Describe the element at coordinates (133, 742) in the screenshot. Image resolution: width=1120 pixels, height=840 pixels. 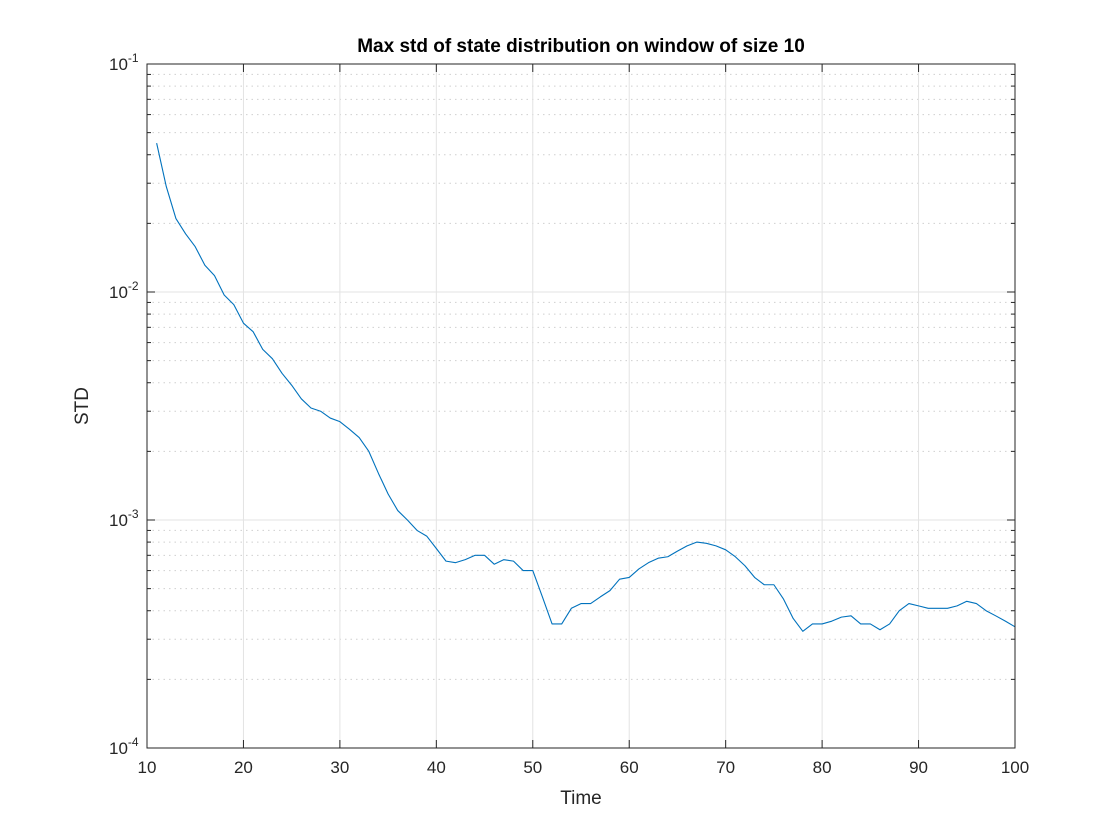
I see `y-tick-exponent: -4` at that location.